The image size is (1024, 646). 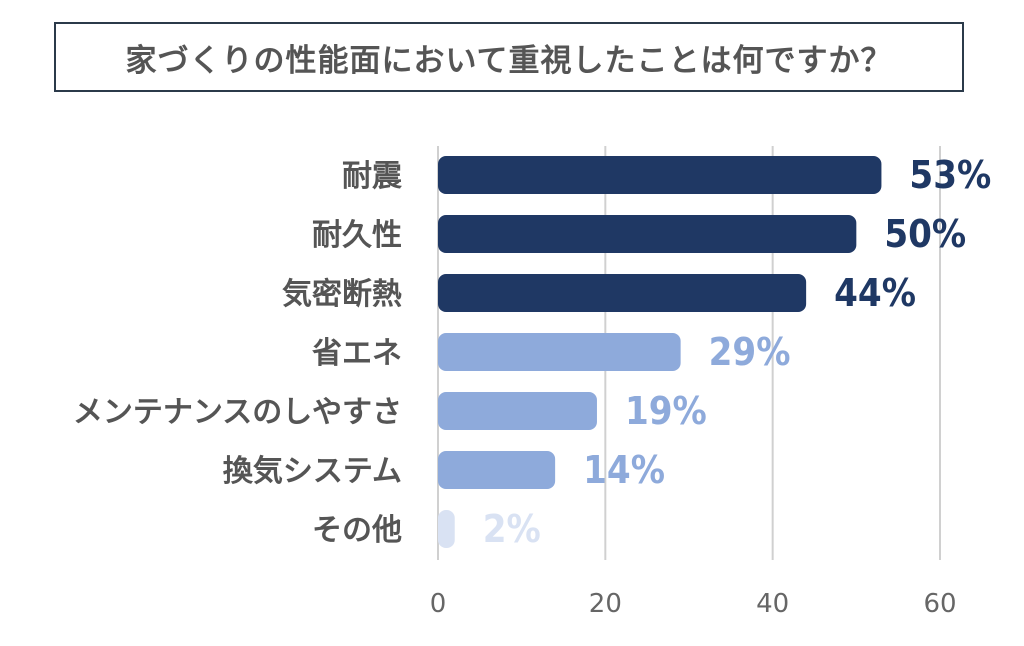 What do you see at coordinates (624, 470) in the screenshot?
I see `value-label-5: 14%` at bounding box center [624, 470].